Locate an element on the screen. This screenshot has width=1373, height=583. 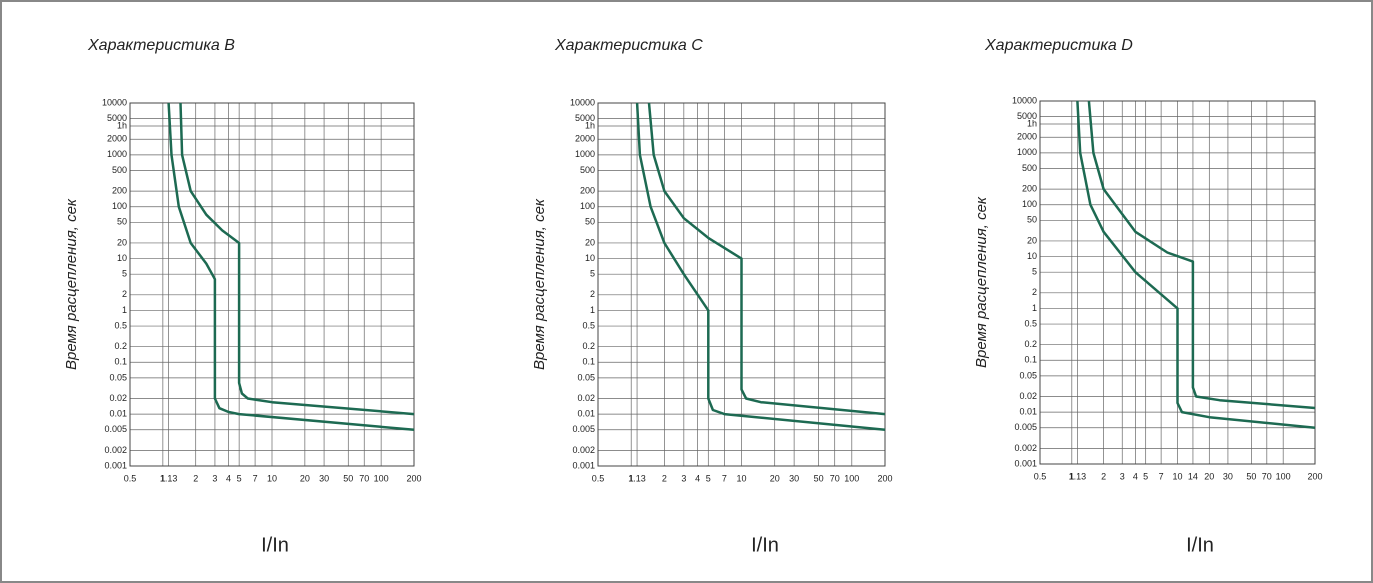
chart-title: Характеристика D is located at coordinates (1058, 45).